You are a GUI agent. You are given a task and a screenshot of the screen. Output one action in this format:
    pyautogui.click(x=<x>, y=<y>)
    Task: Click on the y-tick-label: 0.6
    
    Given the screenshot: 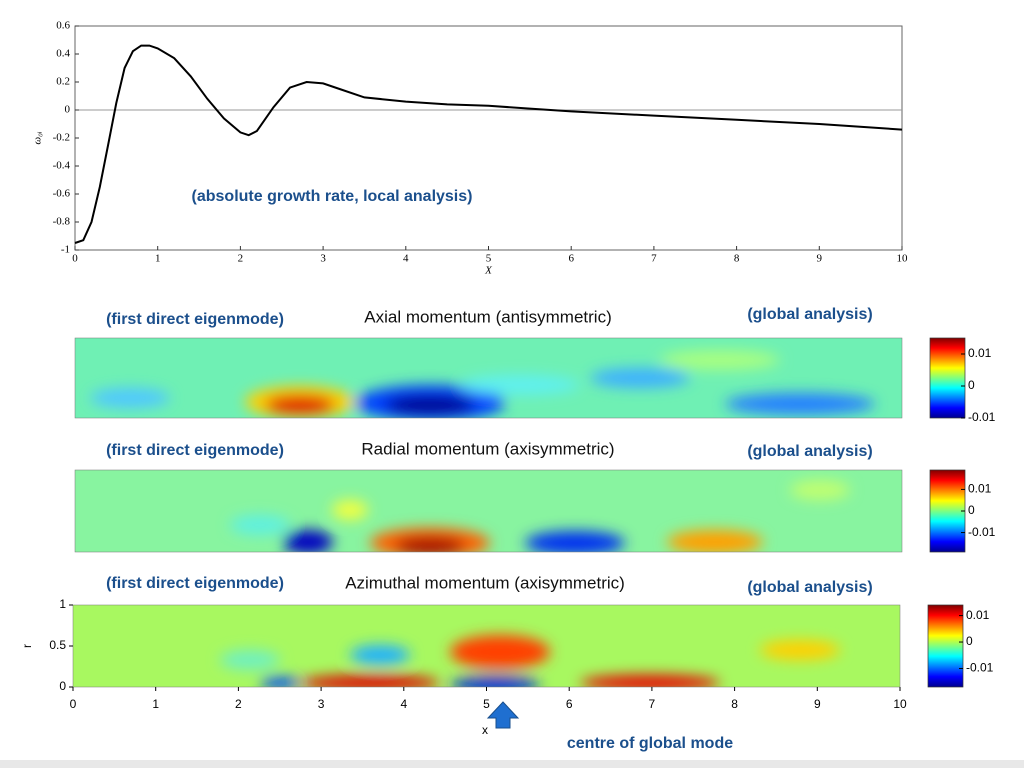 What is the action you would take?
    pyautogui.click(x=63, y=26)
    